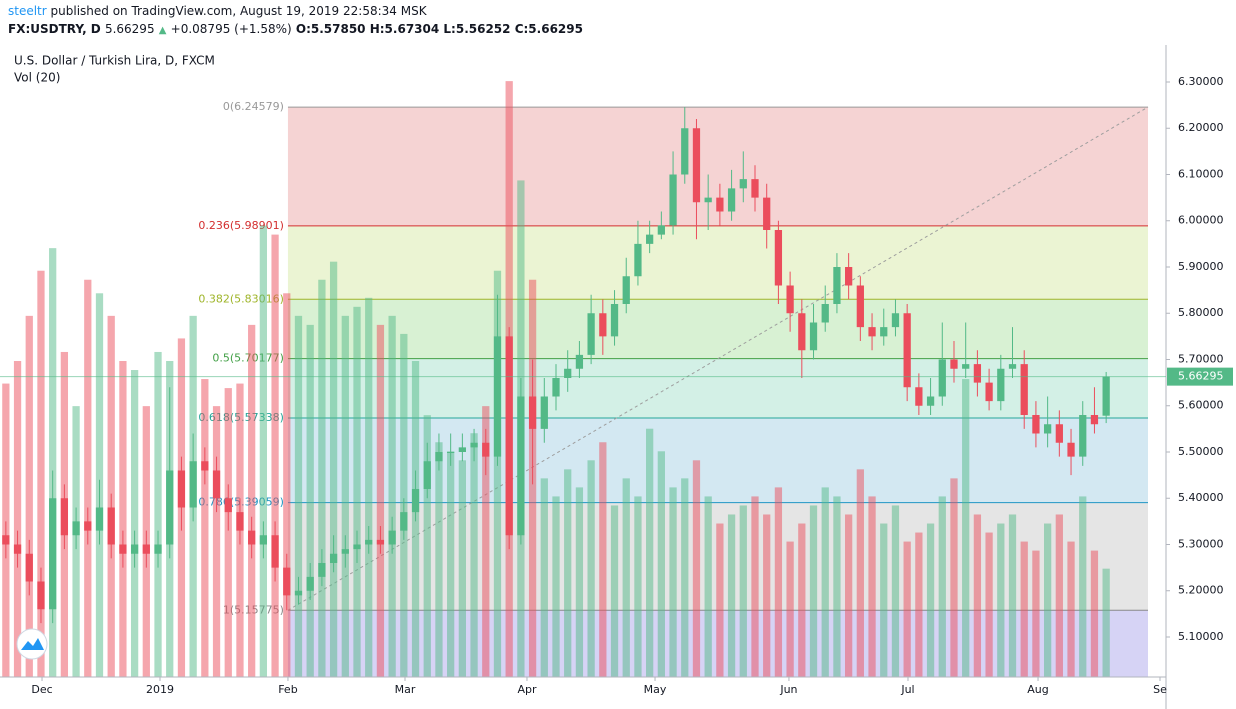  Describe the element at coordinates (27, 11) in the screenshot. I see `author: steeltr` at that location.